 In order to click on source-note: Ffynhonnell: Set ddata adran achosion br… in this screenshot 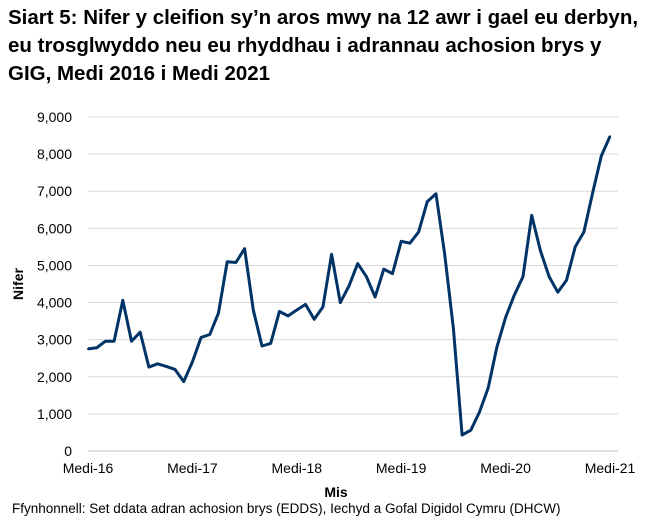, I will do `click(286, 508)`.